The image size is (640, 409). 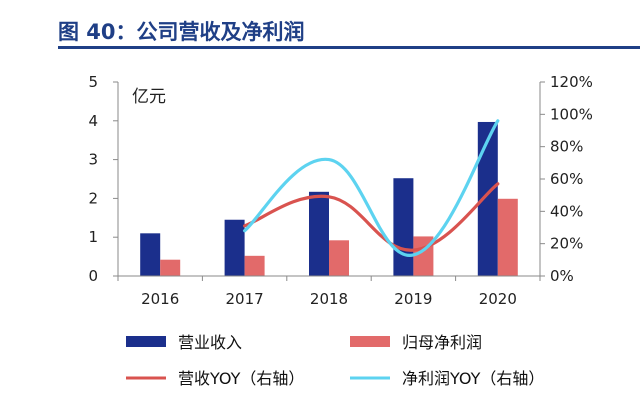 What do you see at coordinates (149, 97) in the screenshot?
I see `unit-label: 亿元` at bounding box center [149, 97].